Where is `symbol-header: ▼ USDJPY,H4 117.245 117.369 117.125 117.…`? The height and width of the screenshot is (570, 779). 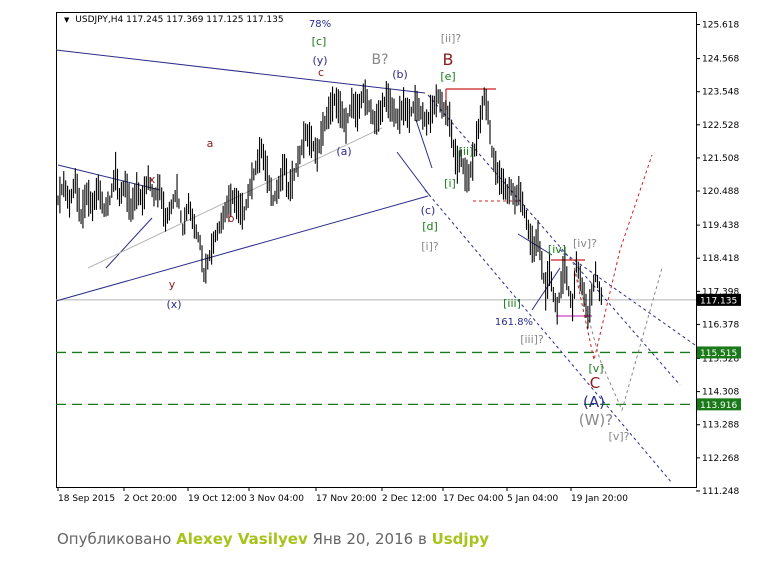
symbol-header: ▼ USDJPY,H4 117.245 117.369 117.125 117.… is located at coordinates (174, 20).